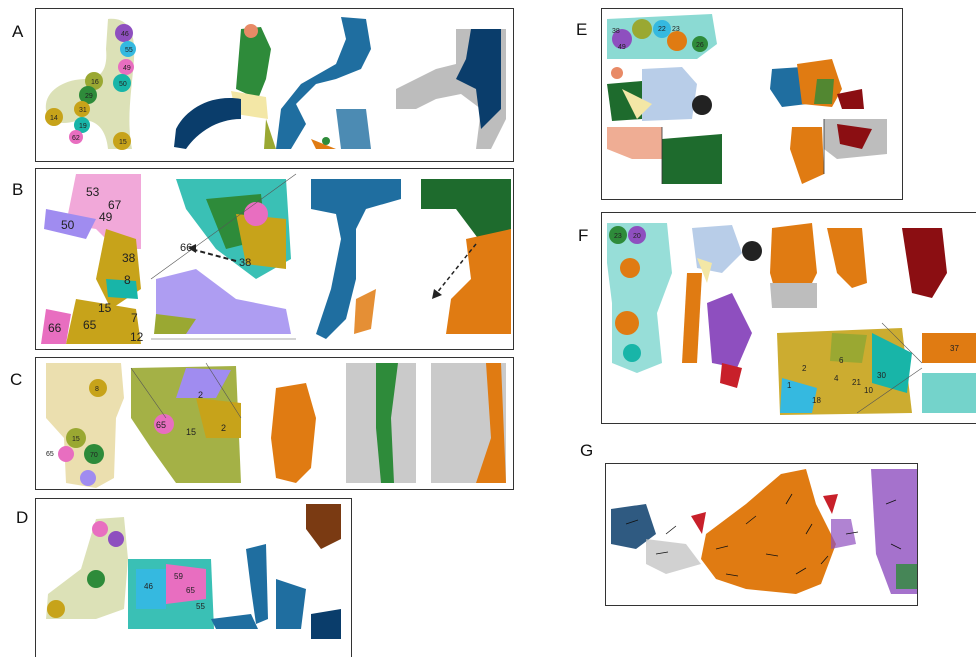 The height and width of the screenshot is (657, 976). Describe the element at coordinates (323, 83) in the screenshot. I see `a-velocity-map` at that location.